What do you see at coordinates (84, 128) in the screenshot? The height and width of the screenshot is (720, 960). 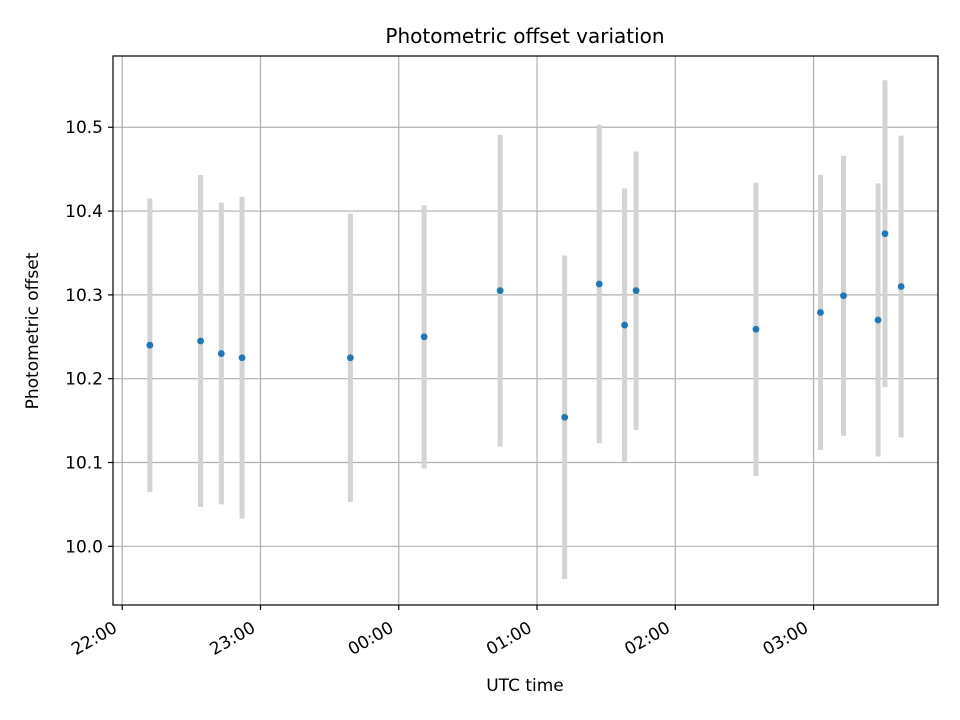 I see `y-tick-label: 10.5` at bounding box center [84, 128].